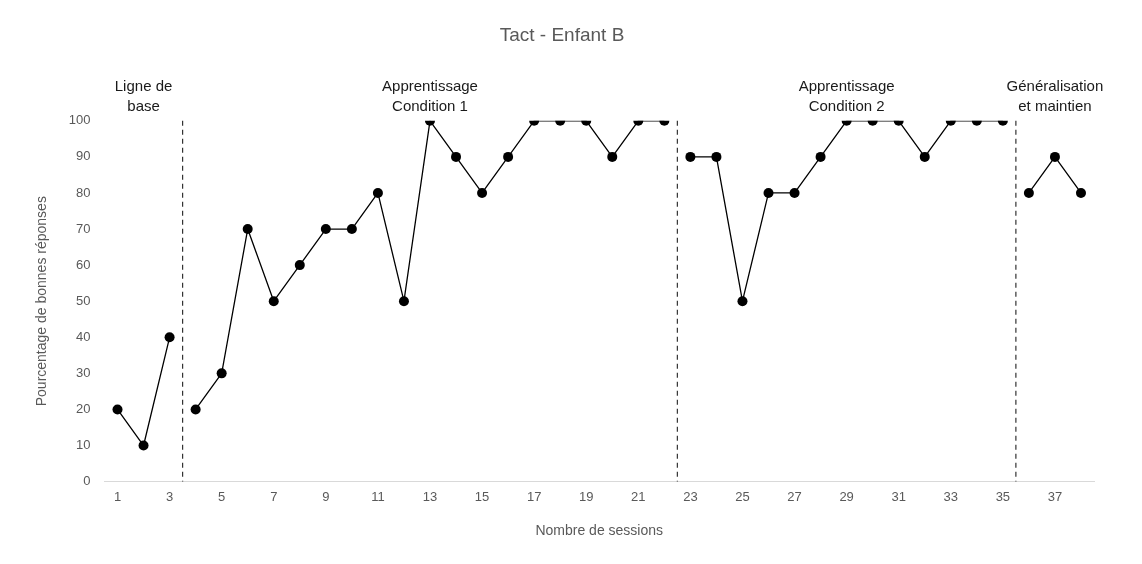 The image size is (1142, 564). What do you see at coordinates (117, 496) in the screenshot?
I see `x-tick-label: 1` at bounding box center [117, 496].